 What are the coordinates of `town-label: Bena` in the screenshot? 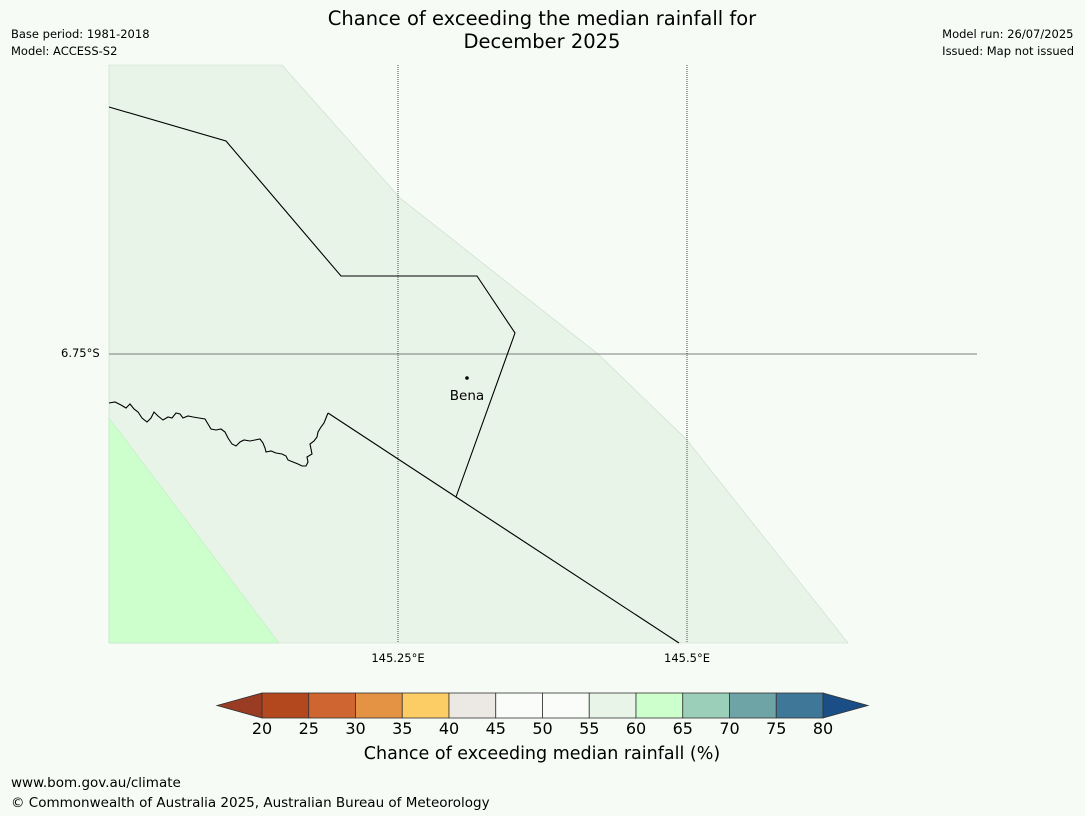 It's located at (467, 396).